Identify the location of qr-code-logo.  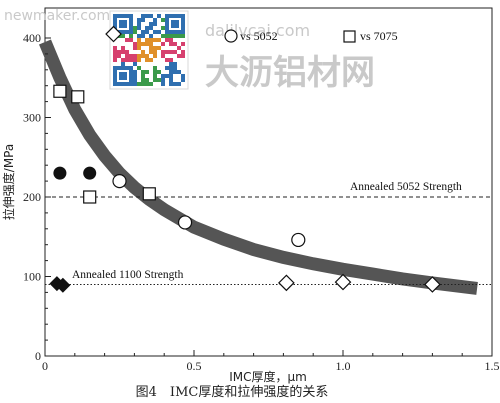
(149, 50).